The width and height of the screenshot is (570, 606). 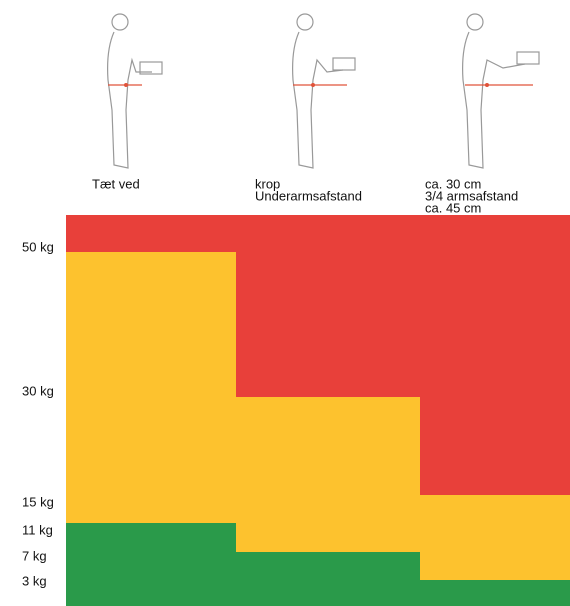 What do you see at coordinates (34, 580) in the screenshot?
I see `axis-label: 3 kg` at bounding box center [34, 580].